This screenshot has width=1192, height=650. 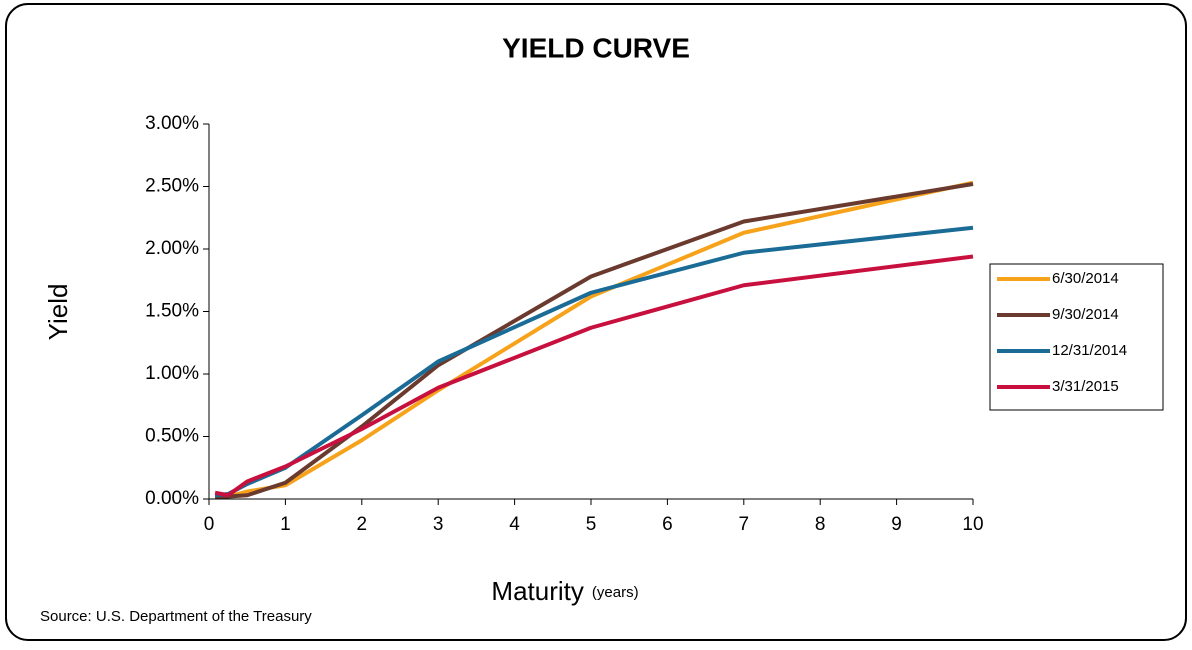 I want to click on x-tick-label: 6, so click(x=667, y=524).